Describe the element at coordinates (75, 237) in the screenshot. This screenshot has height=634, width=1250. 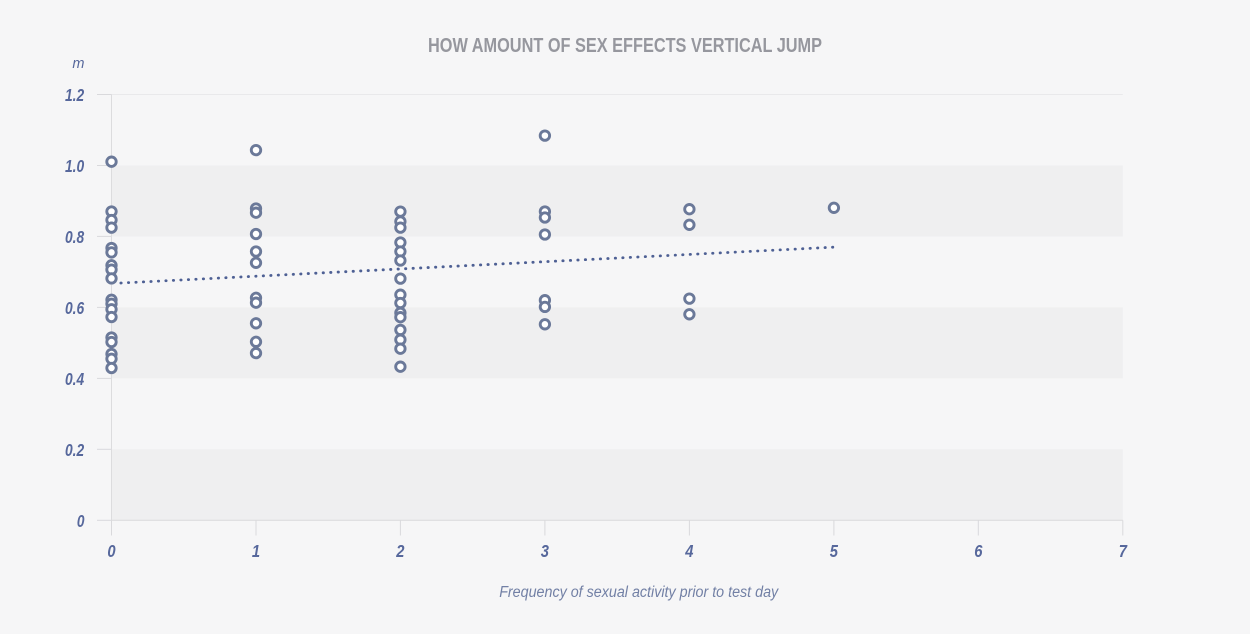
I see `svg-text: 0.8` at that location.